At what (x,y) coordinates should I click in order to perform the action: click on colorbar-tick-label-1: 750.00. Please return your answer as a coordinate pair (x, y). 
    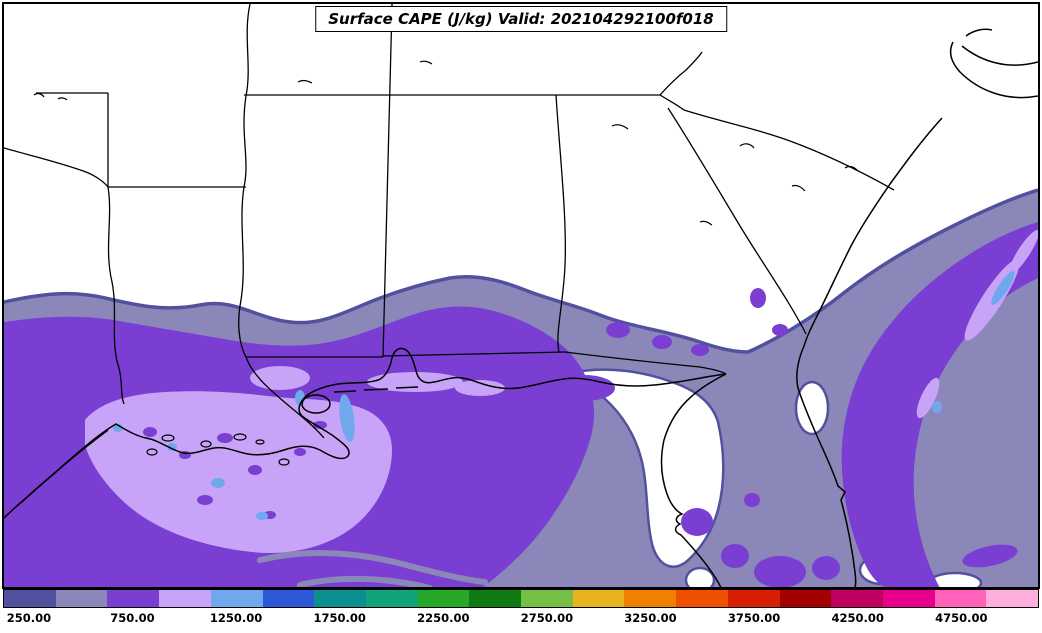
    Looking at the image, I should click on (132, 618).